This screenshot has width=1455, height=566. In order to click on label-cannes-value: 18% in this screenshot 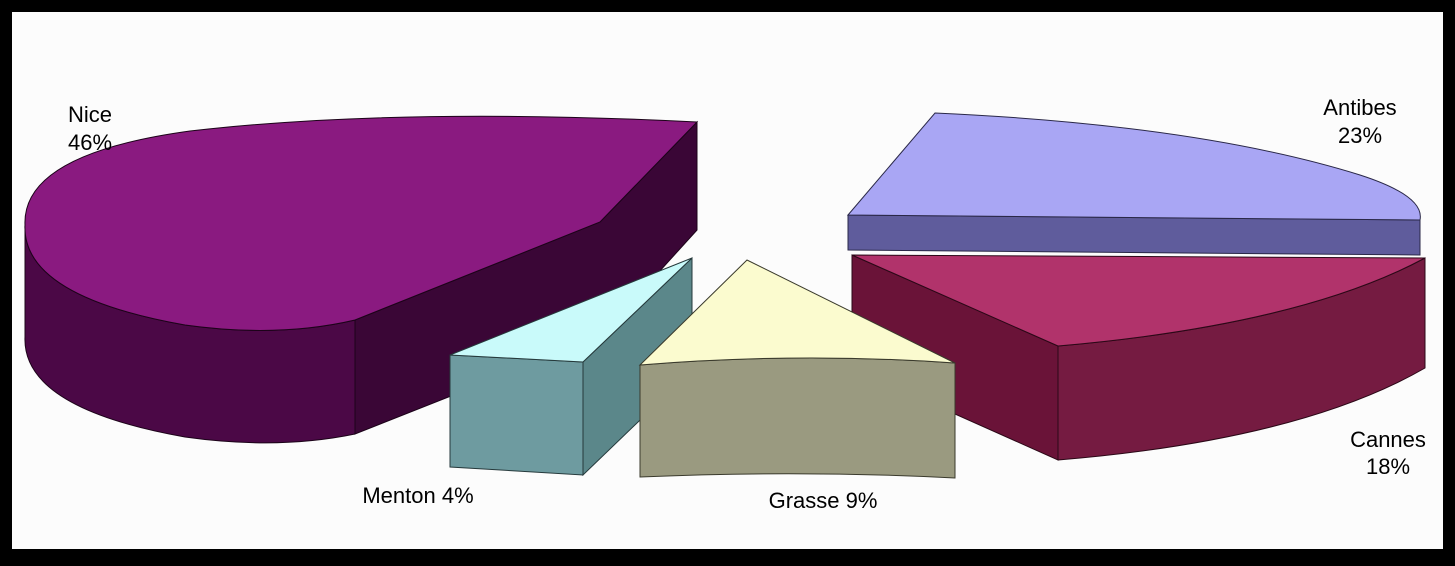, I will do `click(1388, 466)`.